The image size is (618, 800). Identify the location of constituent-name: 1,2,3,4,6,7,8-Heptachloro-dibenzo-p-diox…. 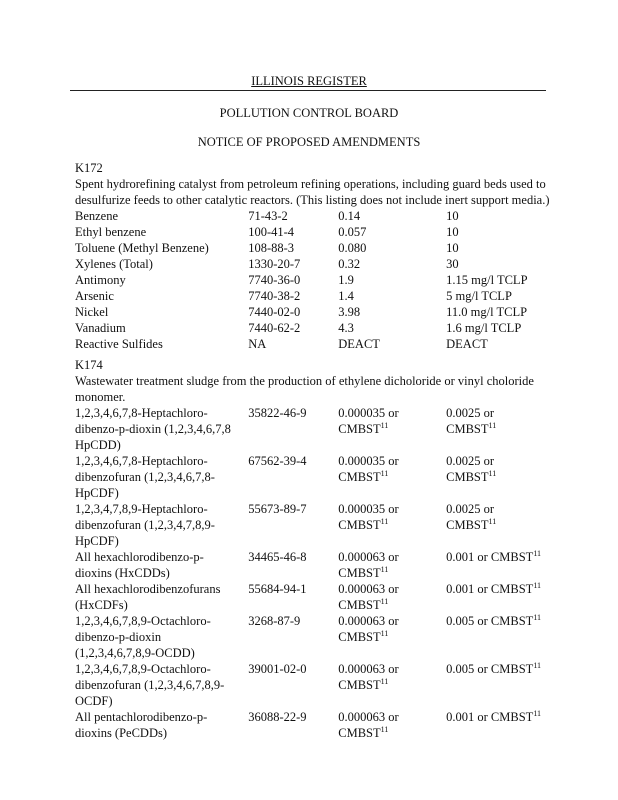
(161, 429).